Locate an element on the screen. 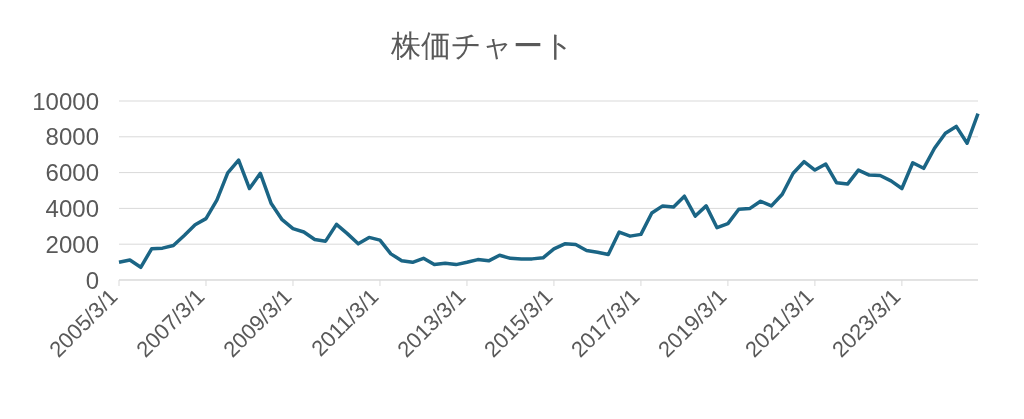  y-tick-label: 2000 is located at coordinates (72, 244).